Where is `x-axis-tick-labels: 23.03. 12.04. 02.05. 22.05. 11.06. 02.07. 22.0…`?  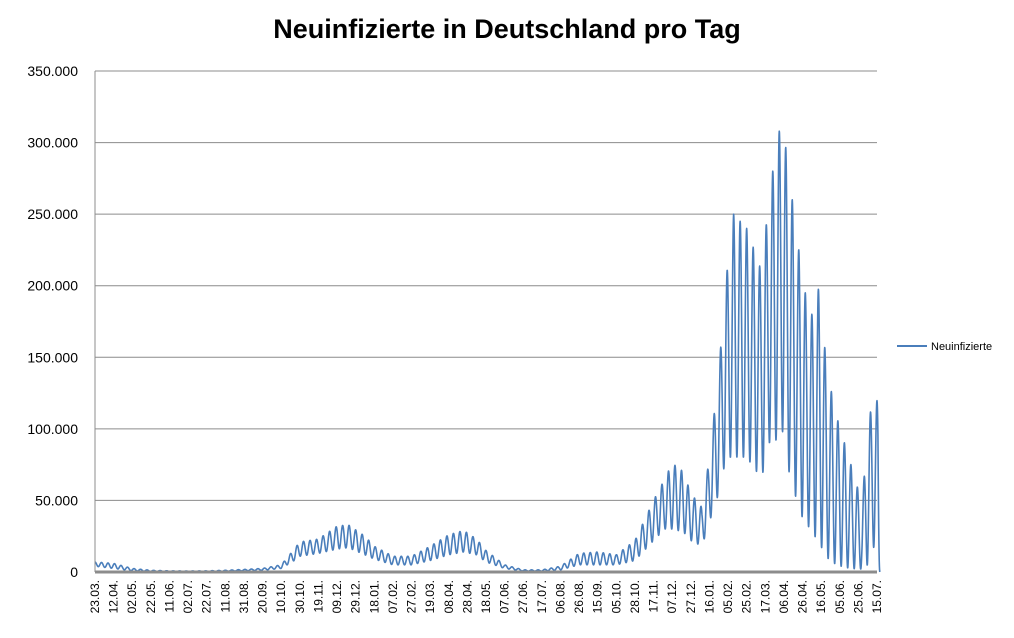
x-axis-tick-labels: 23.03. 12.04. 02.05. 22.05. 11.06. 02.07. 22.0… is located at coordinates (486, 596).